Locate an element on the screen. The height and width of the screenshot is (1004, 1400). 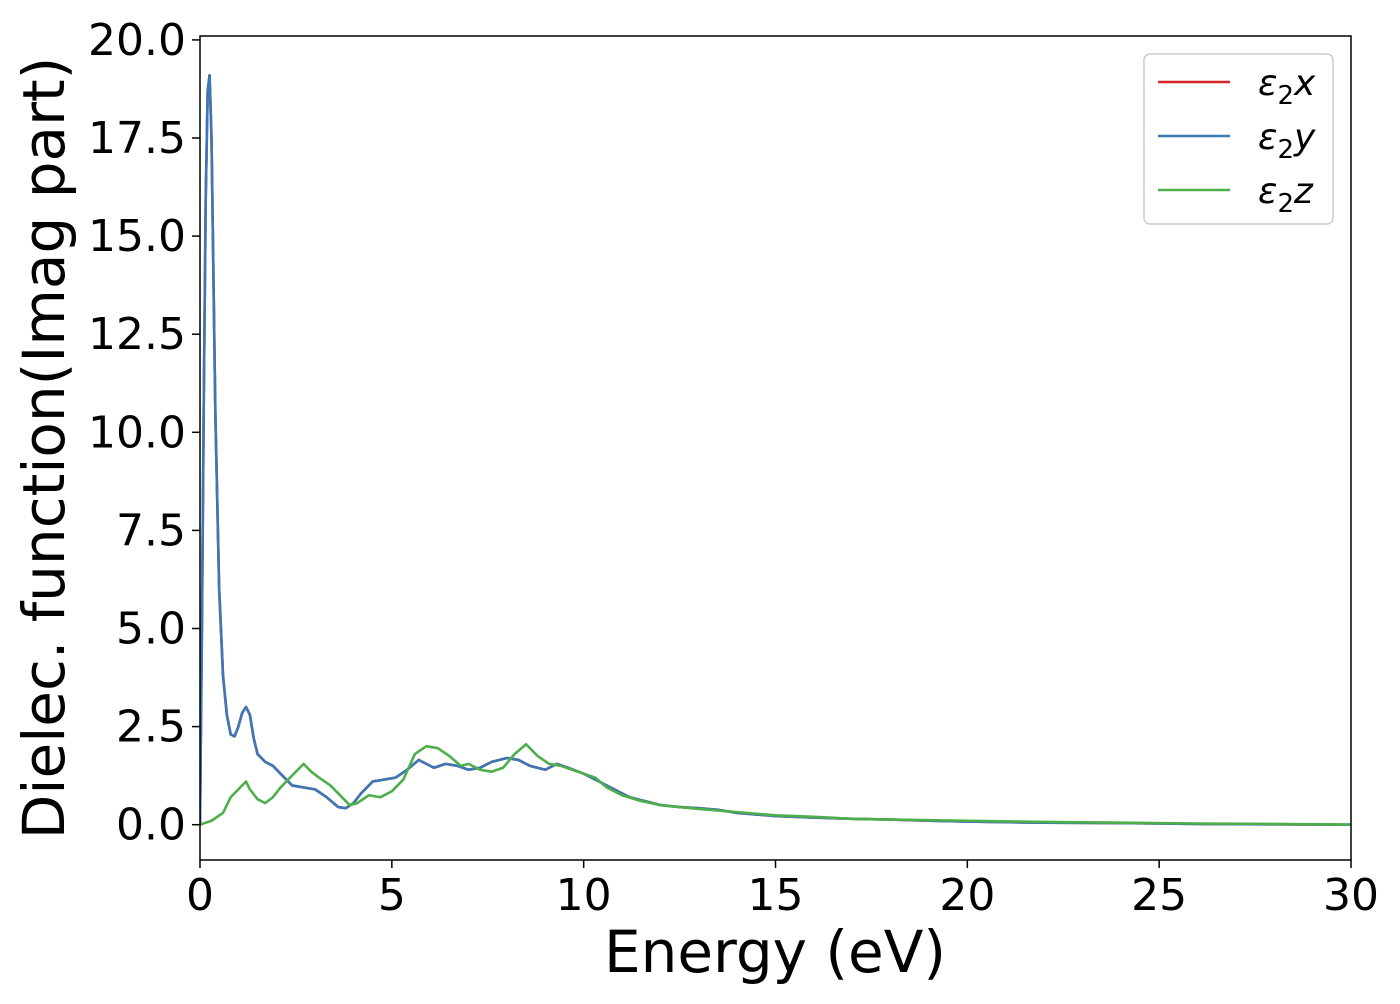
y-tick-label: 17.5 is located at coordinates (137, 138).